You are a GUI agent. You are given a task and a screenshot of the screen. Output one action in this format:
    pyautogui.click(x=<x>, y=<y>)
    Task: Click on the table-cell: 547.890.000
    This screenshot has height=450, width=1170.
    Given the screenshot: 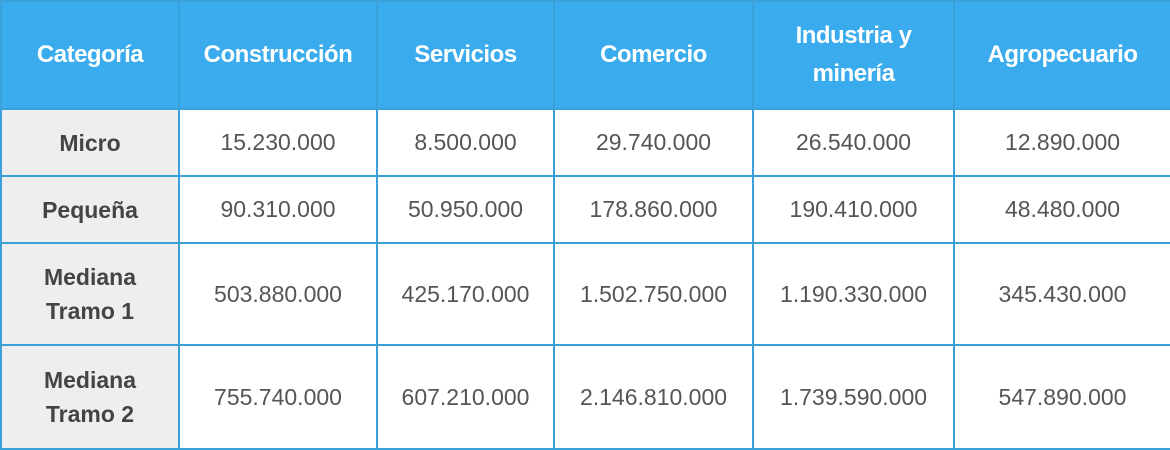 What is the action you would take?
    pyautogui.click(x=1061, y=397)
    